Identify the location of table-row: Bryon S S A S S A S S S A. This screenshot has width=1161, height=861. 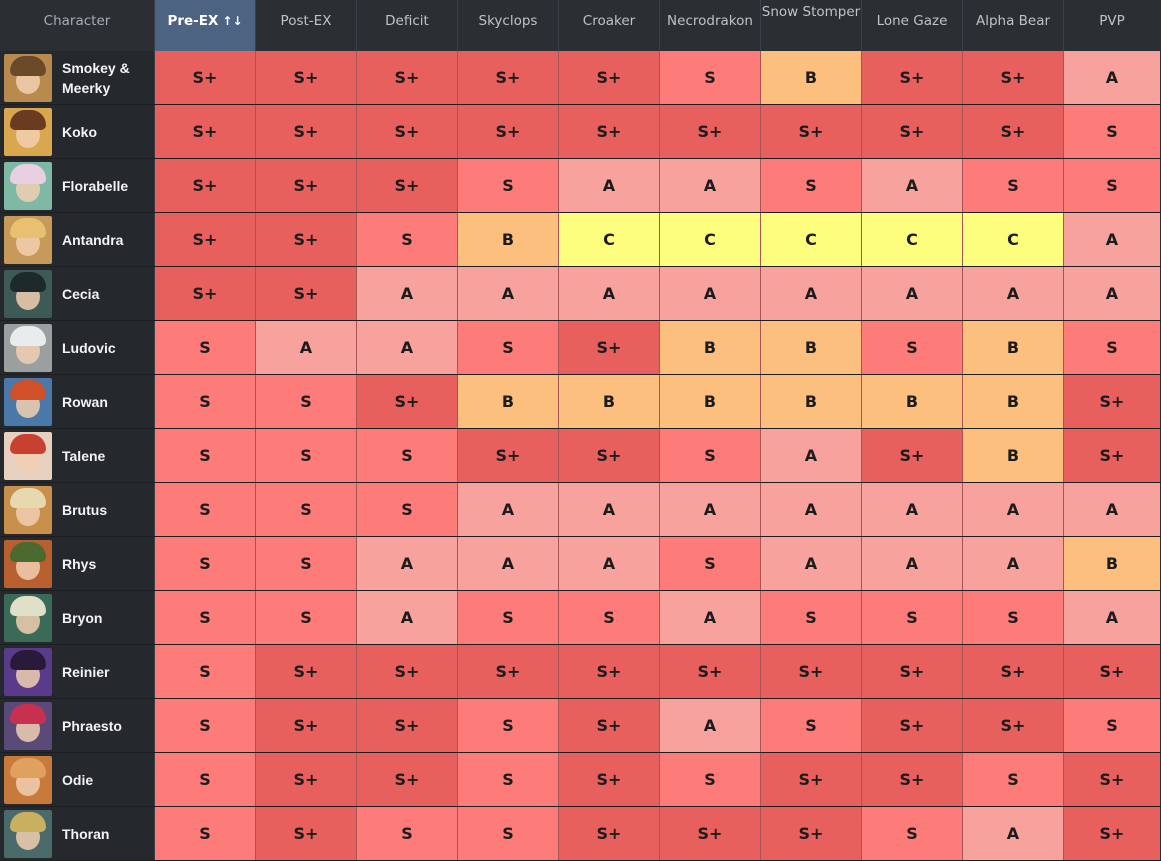
(580, 618).